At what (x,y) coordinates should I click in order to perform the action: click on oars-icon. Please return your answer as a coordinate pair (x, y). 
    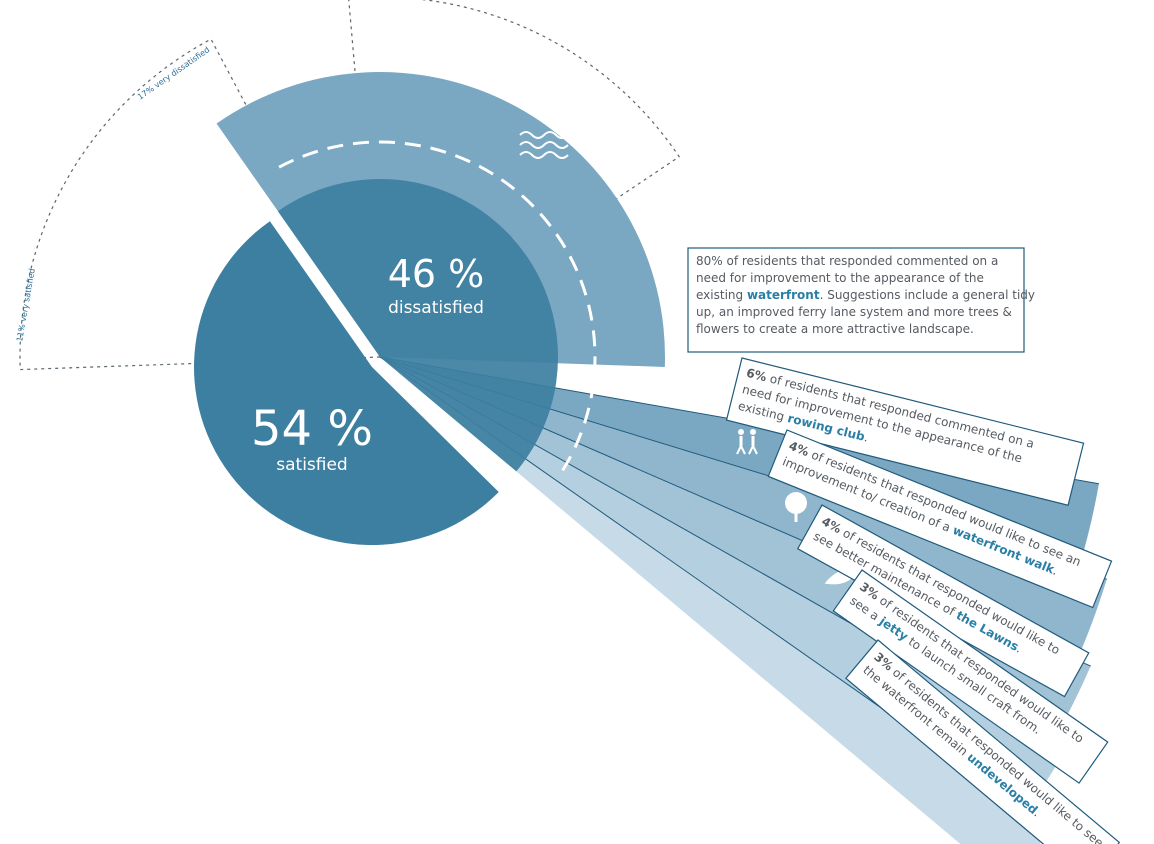
    Looking at the image, I should click on (703, 381).